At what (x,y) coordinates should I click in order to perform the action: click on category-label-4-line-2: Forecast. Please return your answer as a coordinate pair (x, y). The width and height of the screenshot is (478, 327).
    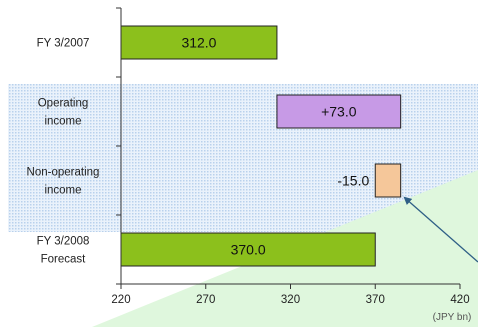
    Looking at the image, I should click on (64, 260).